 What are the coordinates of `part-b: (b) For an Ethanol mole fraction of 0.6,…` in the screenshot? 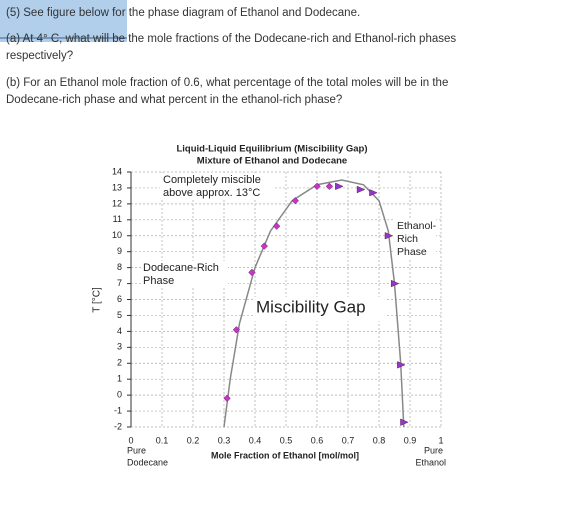 It's located at (227, 83).